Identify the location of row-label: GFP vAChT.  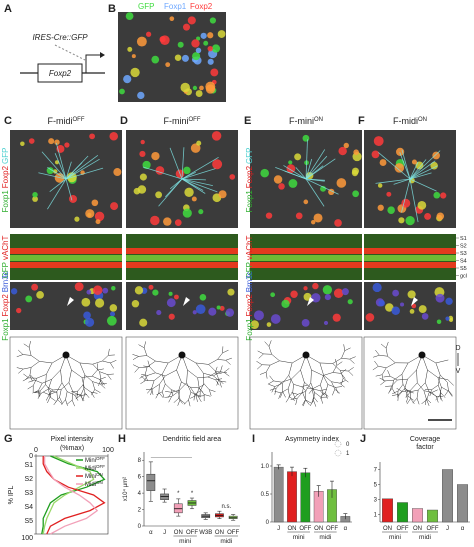
(5, 256).